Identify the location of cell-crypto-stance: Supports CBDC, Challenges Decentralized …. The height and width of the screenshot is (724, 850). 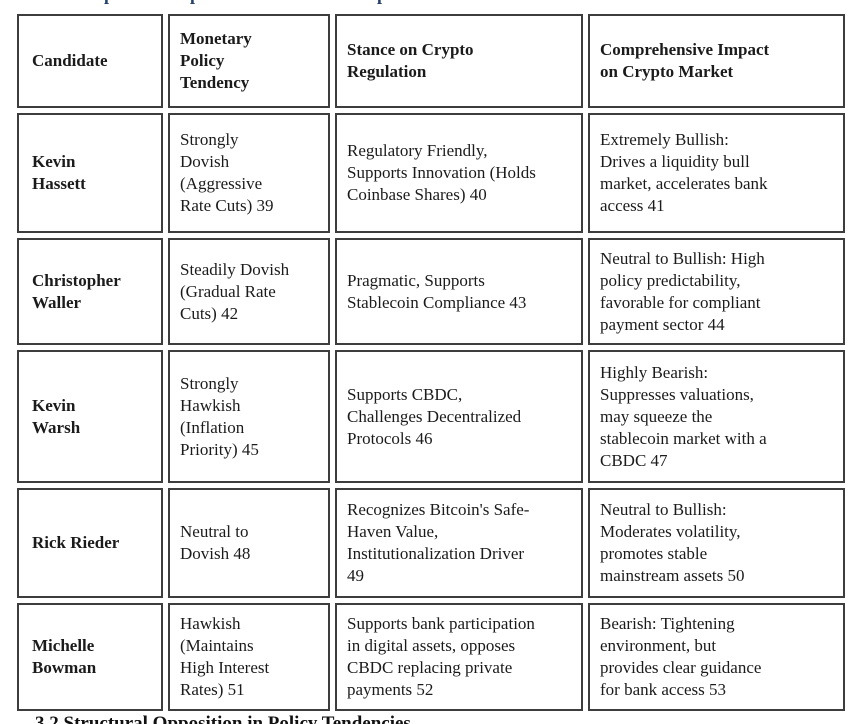
(459, 416).